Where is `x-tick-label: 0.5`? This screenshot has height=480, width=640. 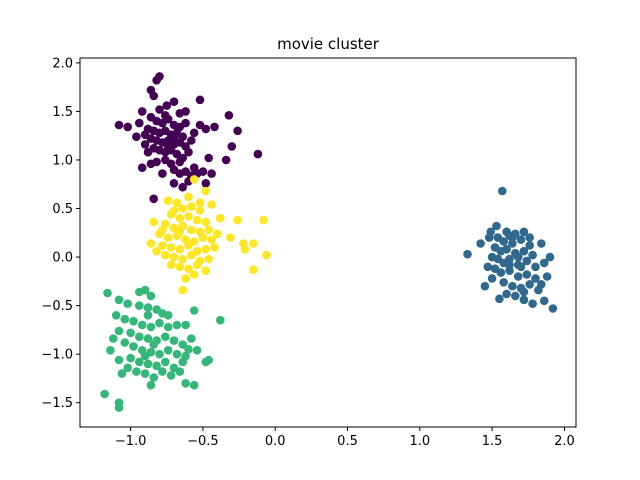
x-tick-label: 0.5 is located at coordinates (347, 441).